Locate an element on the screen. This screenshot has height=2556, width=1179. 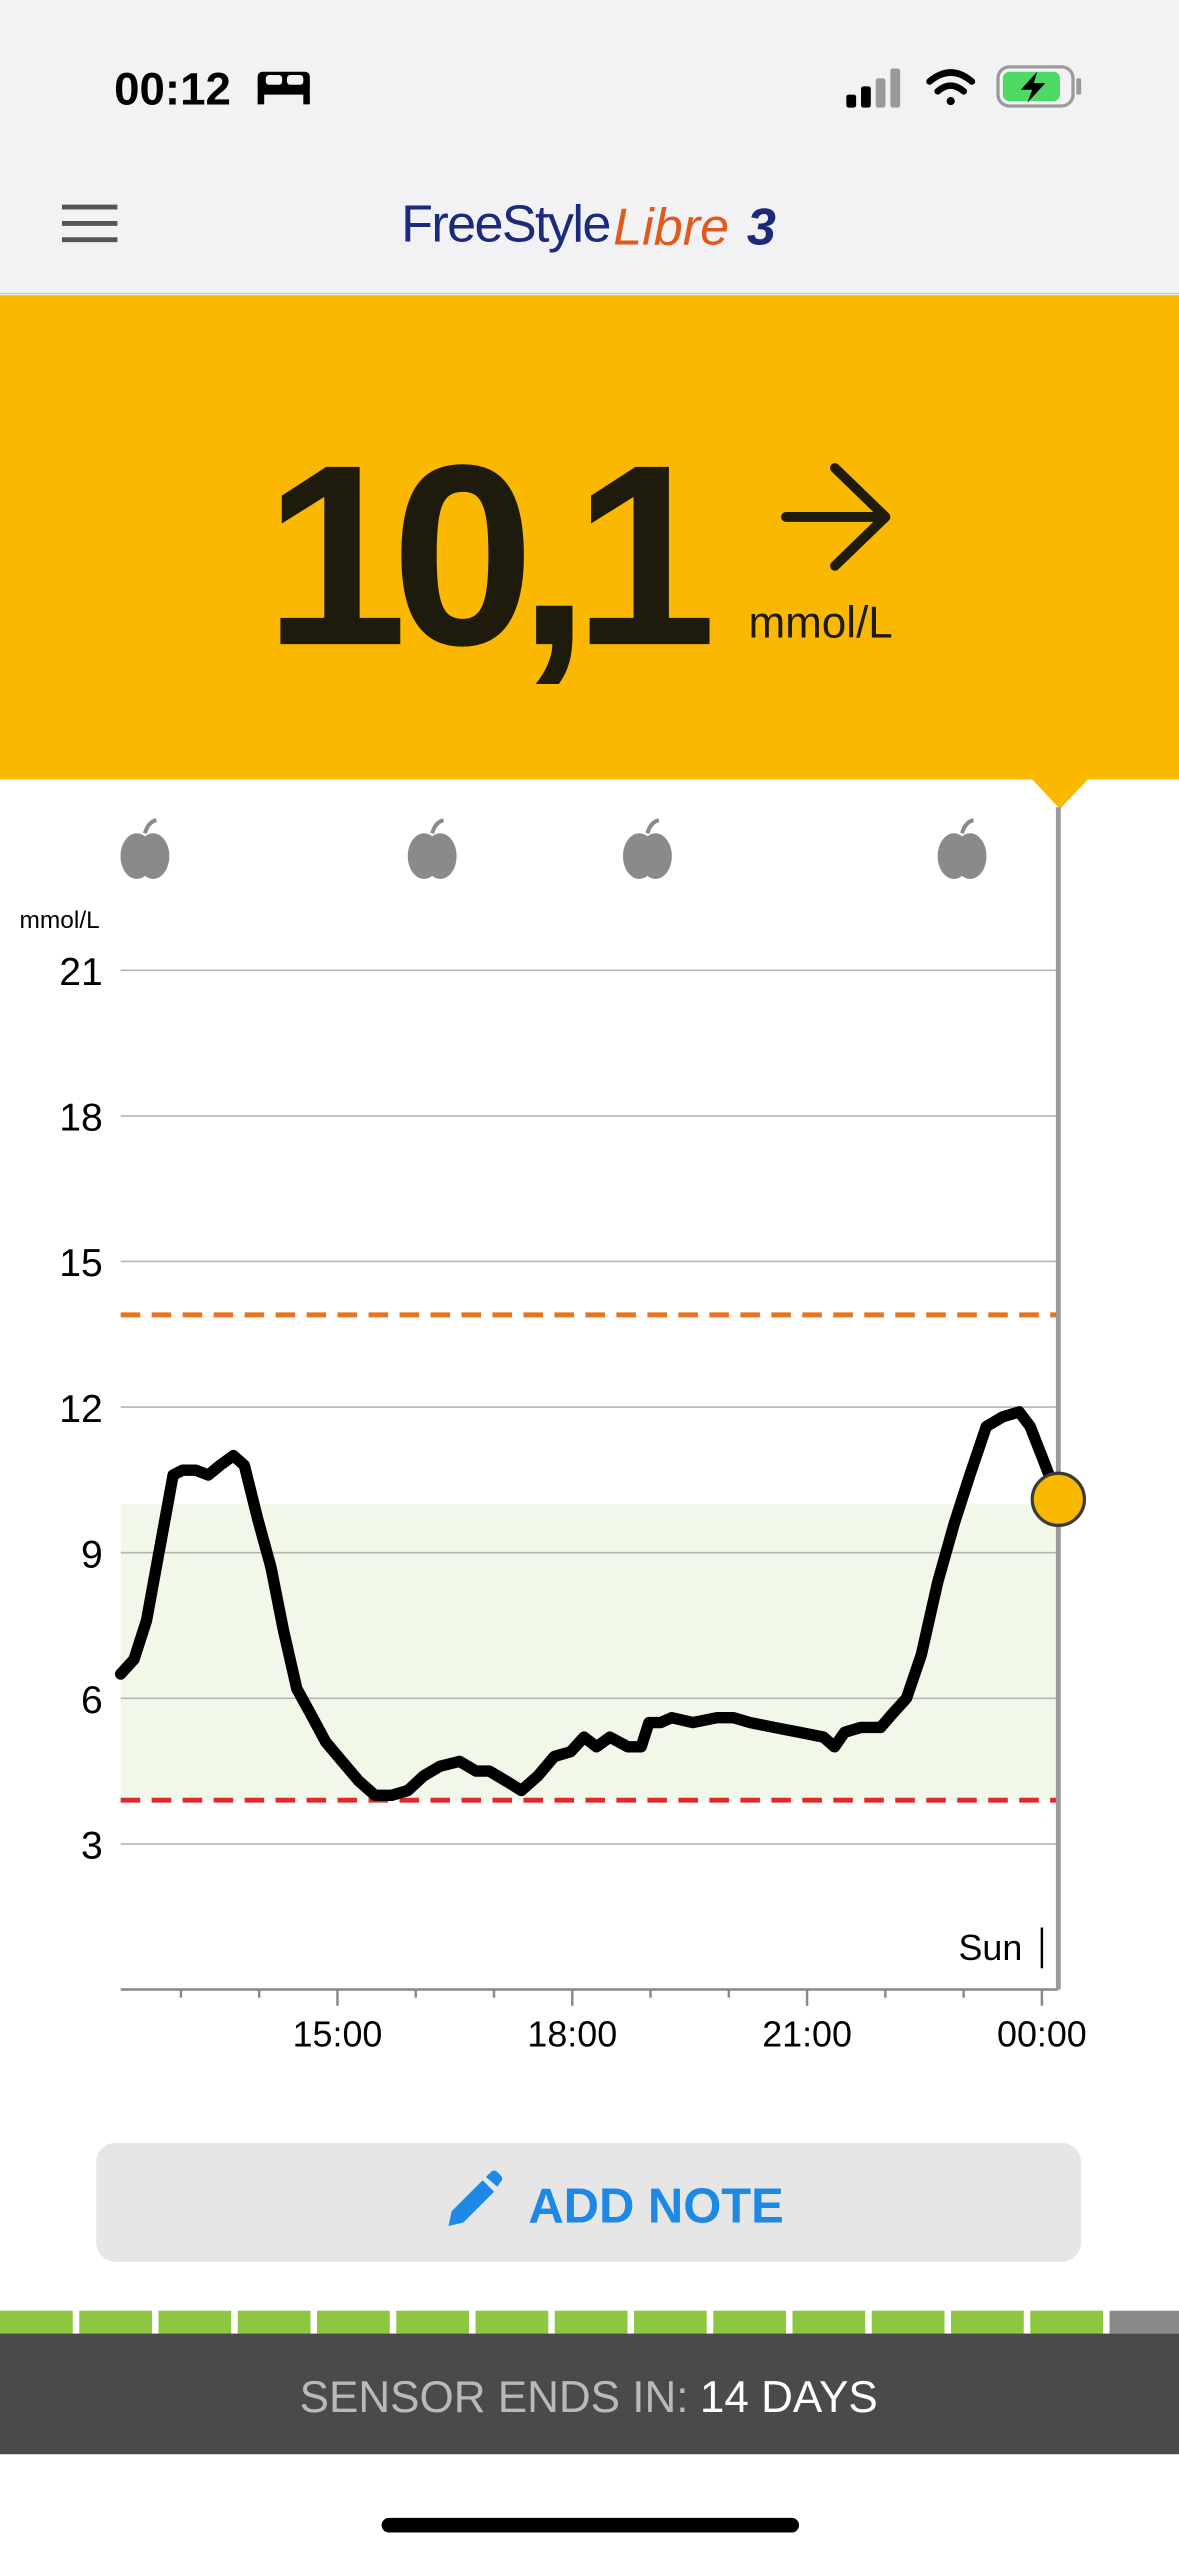
y-tick-label: 6 is located at coordinates (92, 1700).